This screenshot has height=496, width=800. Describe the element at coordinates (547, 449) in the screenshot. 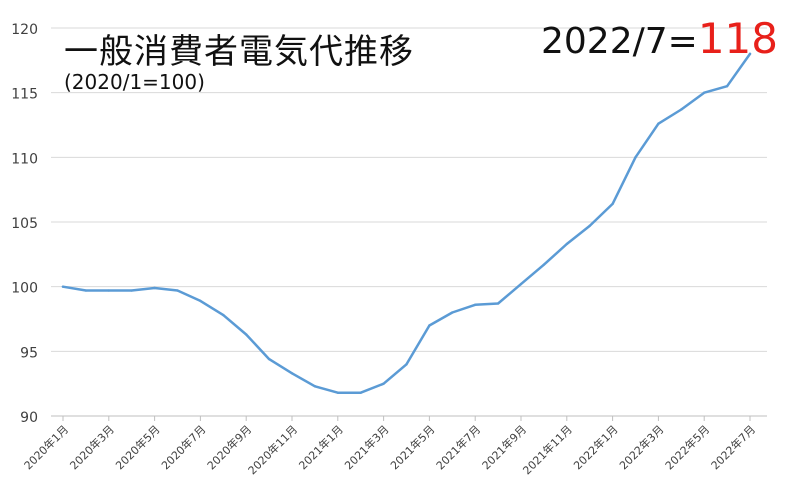

I see `x-tick-label: 2021年11月` at that location.